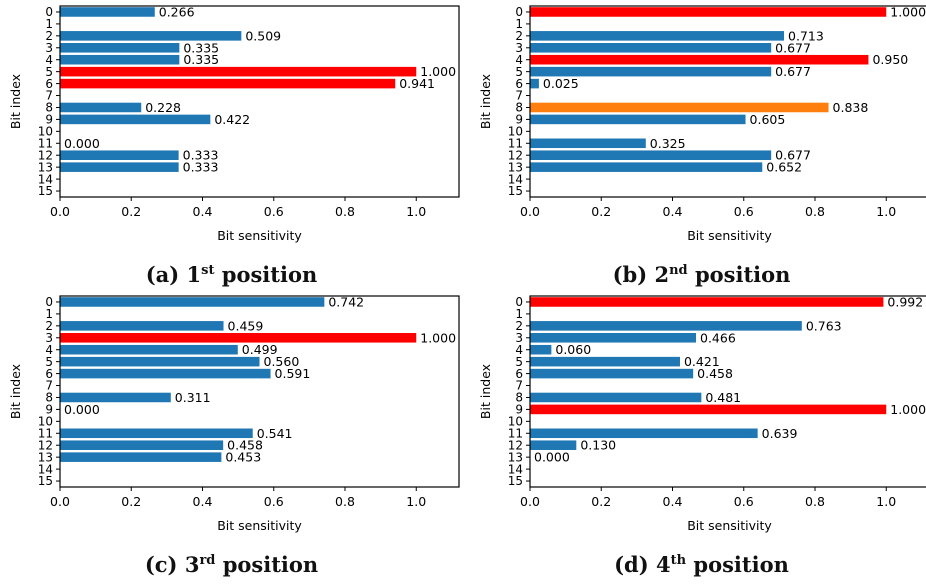 The width and height of the screenshot is (926, 585). Describe the element at coordinates (274, 211) in the screenshot. I see `chart-a-xtick-label-0.6: 0.6` at that location.